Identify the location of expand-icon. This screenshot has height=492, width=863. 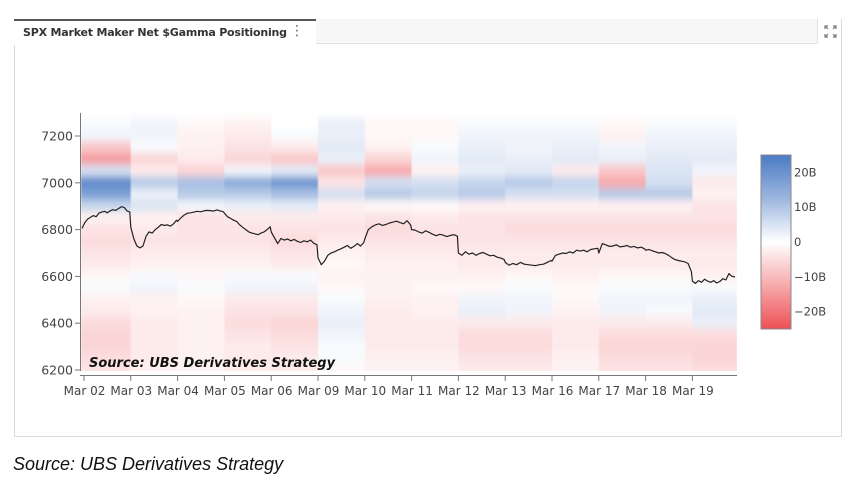
(830, 31).